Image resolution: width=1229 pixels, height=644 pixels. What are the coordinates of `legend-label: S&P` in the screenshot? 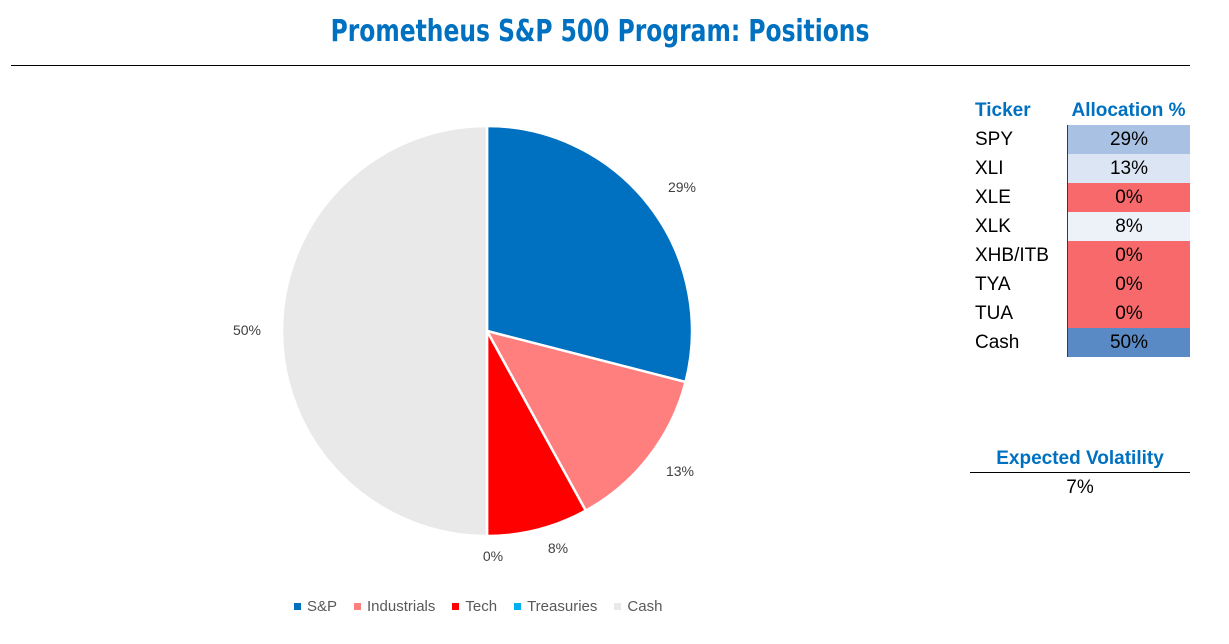 It's located at (322, 606).